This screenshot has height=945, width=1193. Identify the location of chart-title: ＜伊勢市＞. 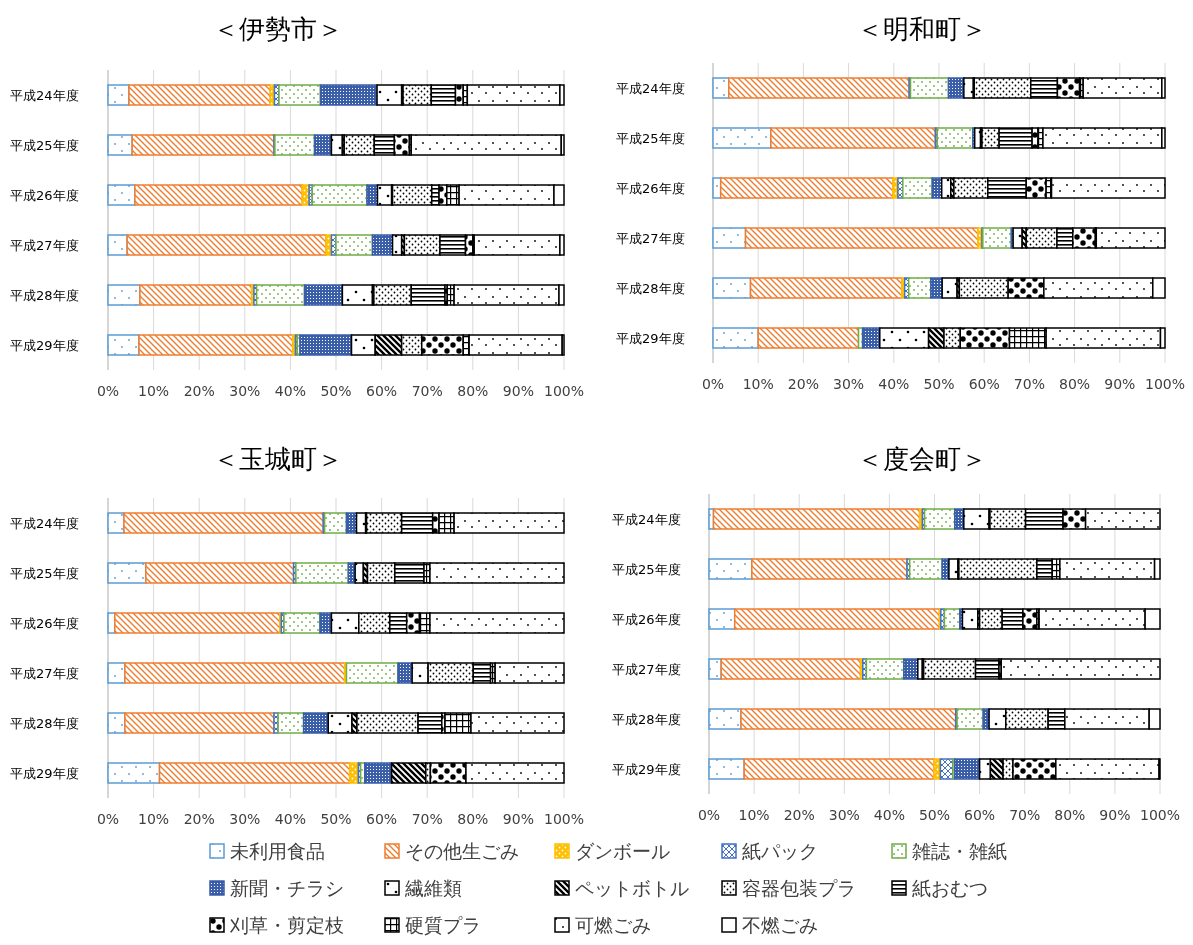
(278, 29).